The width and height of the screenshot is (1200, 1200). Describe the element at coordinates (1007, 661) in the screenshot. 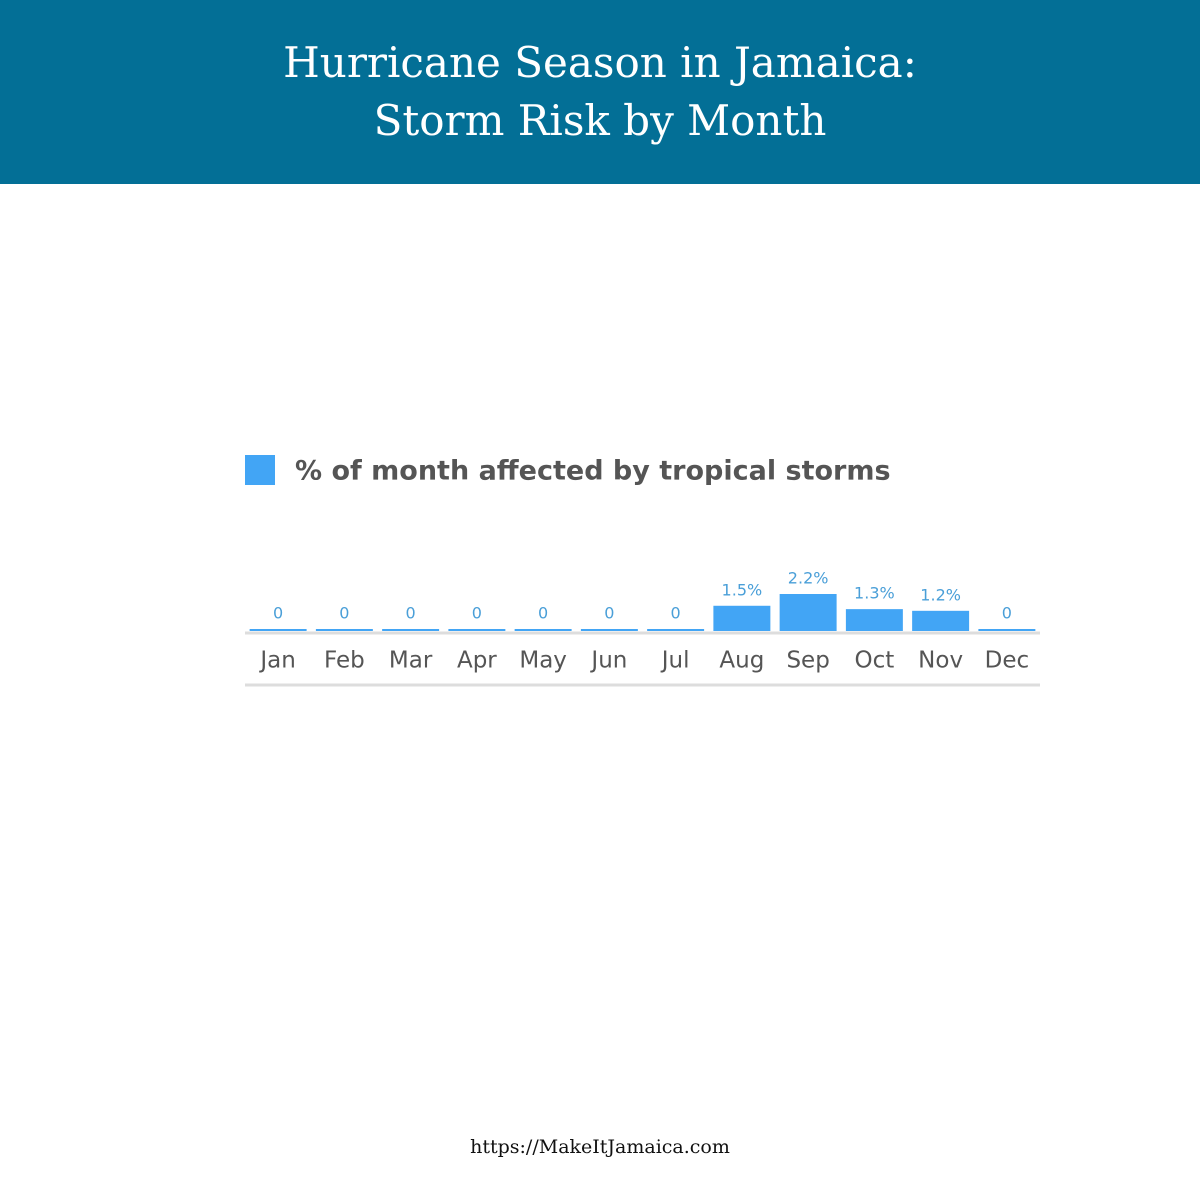

I see `x-tick-label: Dec` at that location.